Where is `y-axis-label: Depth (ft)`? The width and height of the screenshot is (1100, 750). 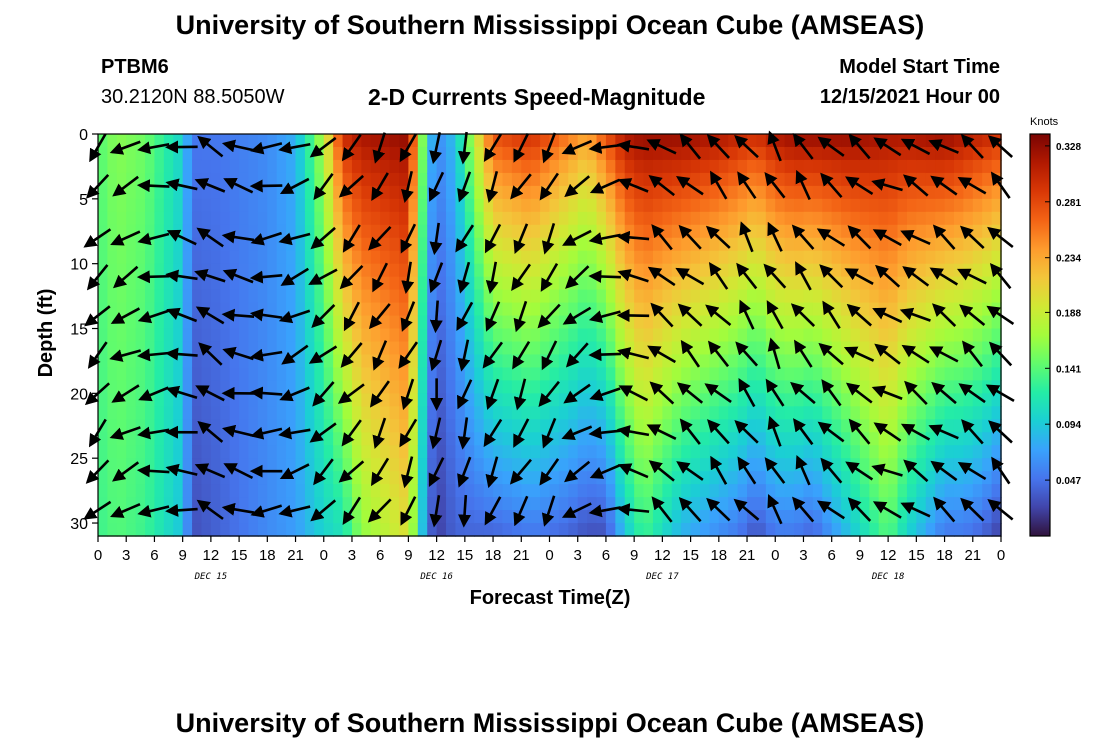 y-axis-label: Depth (ft) is located at coordinates (46, 333).